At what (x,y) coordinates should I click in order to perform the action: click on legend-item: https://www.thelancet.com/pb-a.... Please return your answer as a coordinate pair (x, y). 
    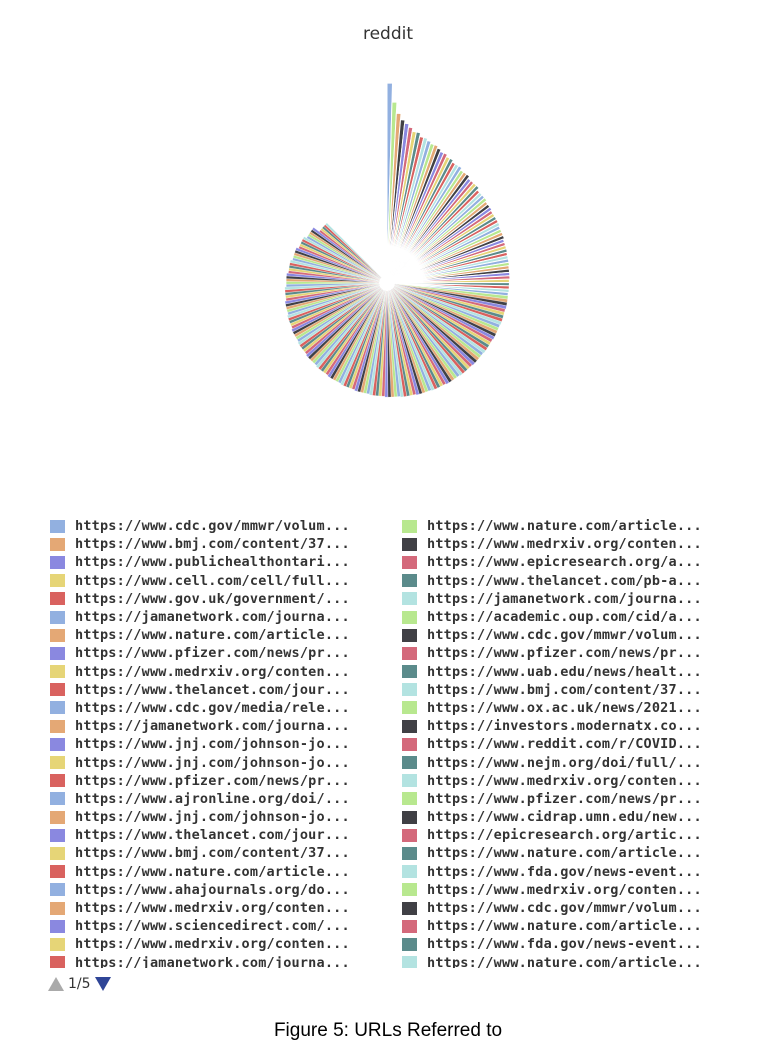
    Looking at the image, I should click on (552, 581).